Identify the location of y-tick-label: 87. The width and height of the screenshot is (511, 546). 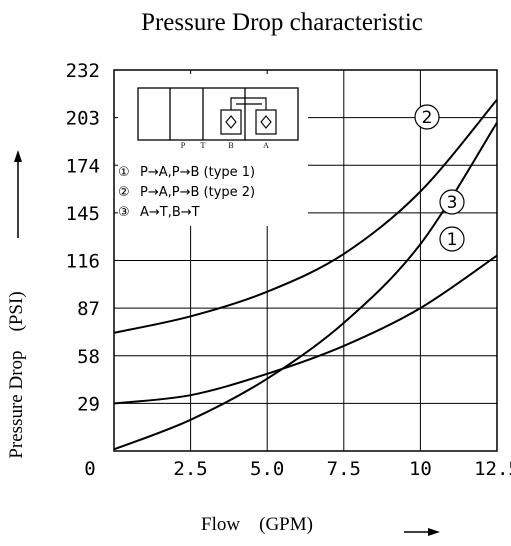
(88, 309).